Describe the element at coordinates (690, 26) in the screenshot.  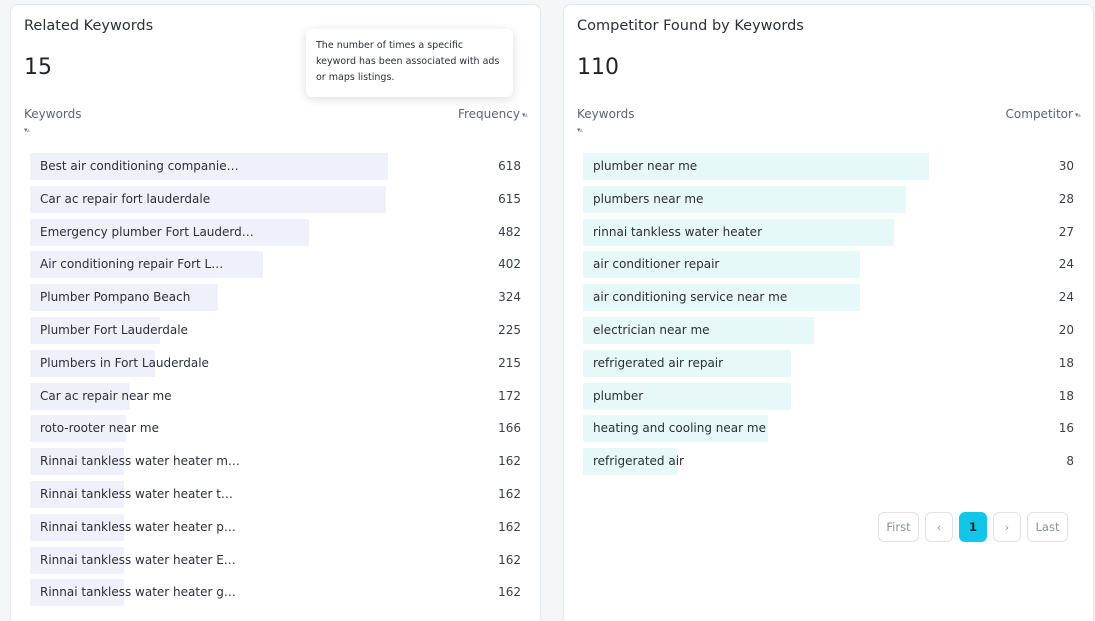
I see `competitor-keywords-title: Competitor Found by Keywords` at that location.